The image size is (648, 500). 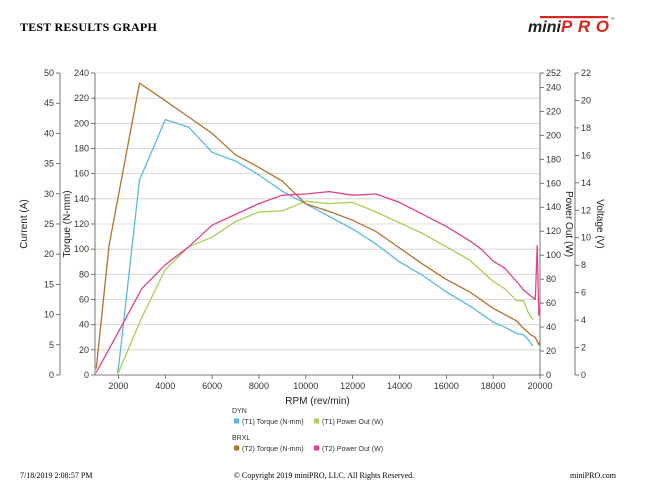 I want to click on current-tick-label: 0, so click(x=51, y=375).